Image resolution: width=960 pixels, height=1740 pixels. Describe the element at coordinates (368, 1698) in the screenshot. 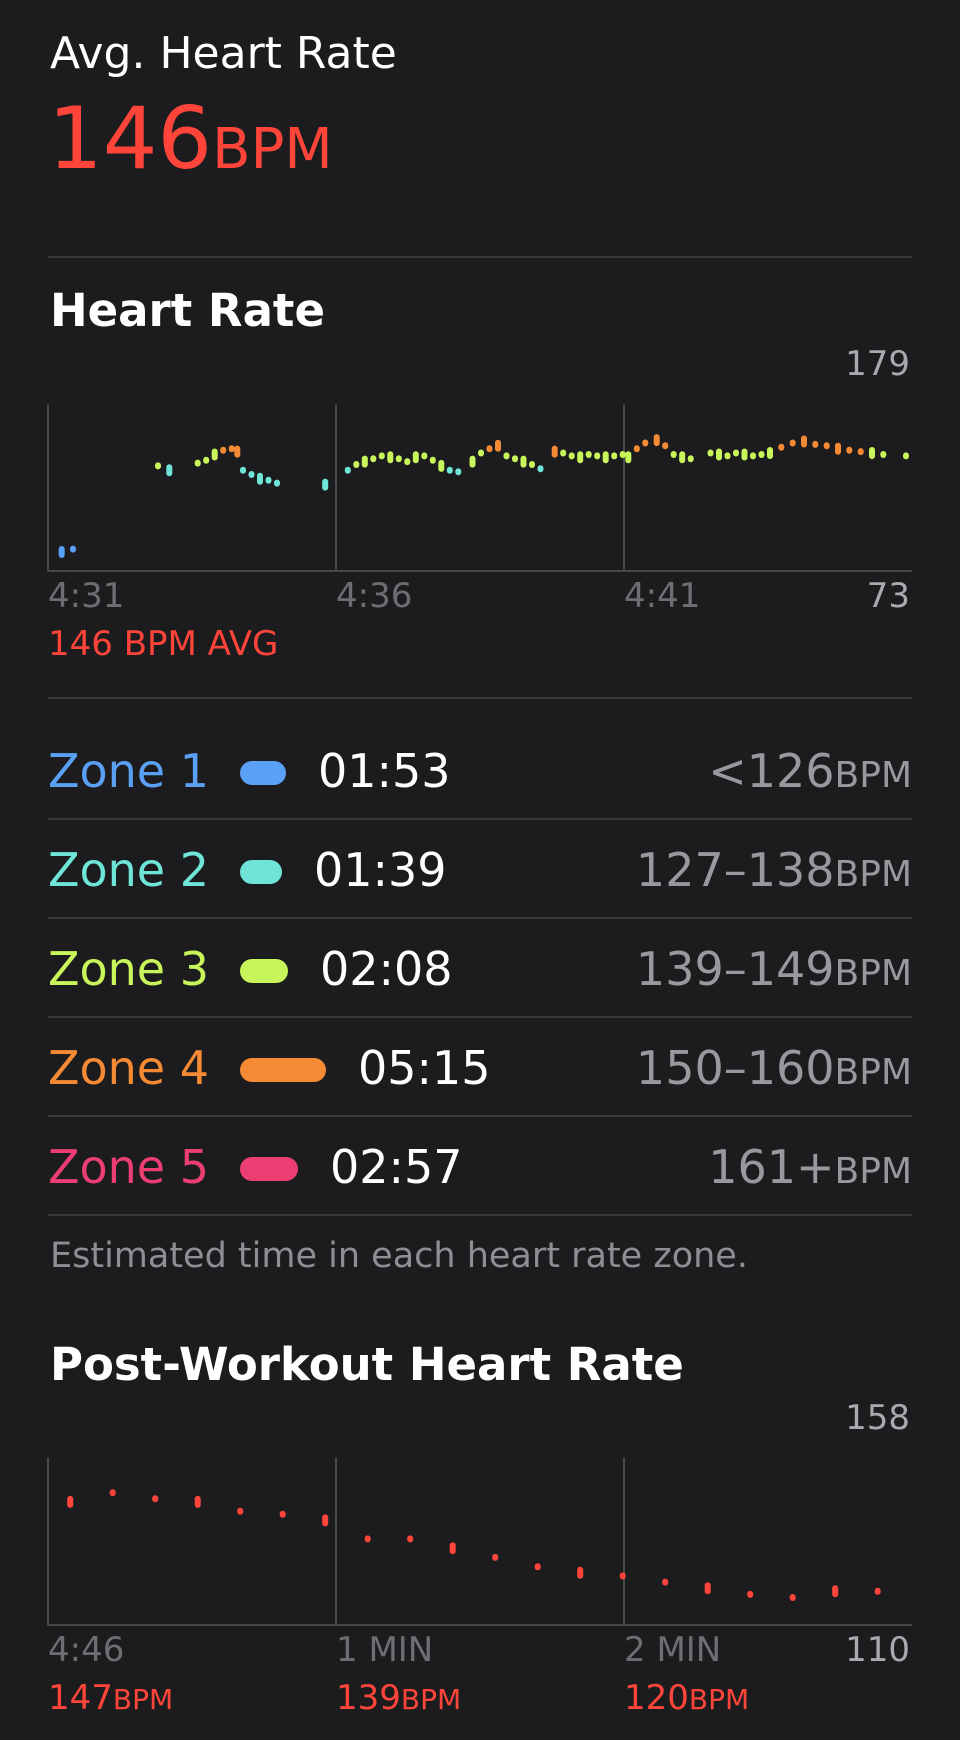

I see `post-reading-2-value: 139` at that location.